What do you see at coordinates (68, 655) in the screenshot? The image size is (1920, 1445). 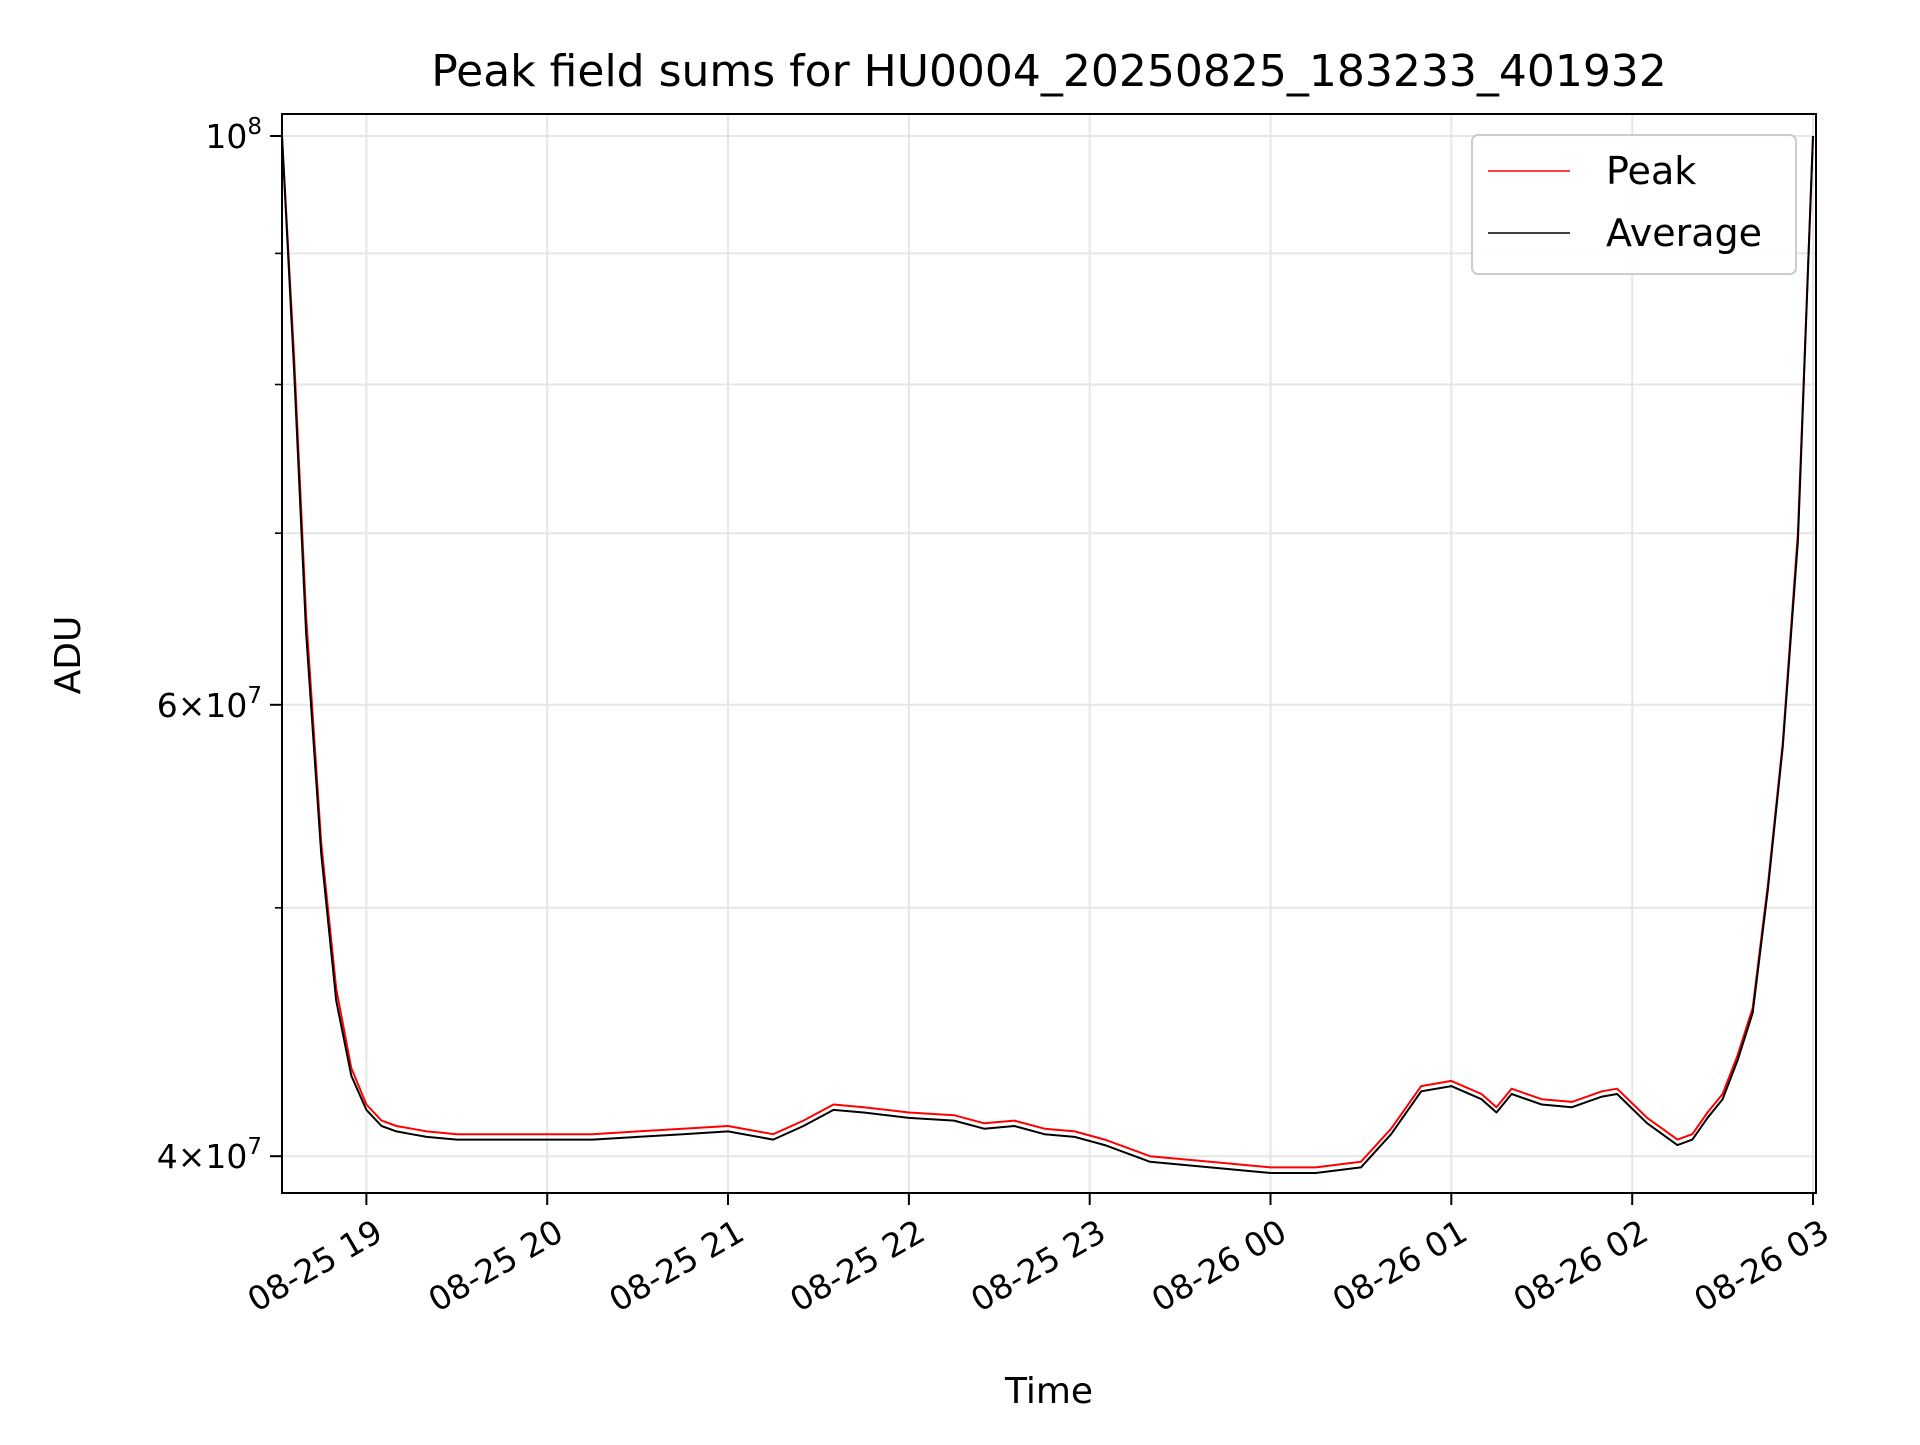 I see `y-axis-label: ADU` at bounding box center [68, 655].